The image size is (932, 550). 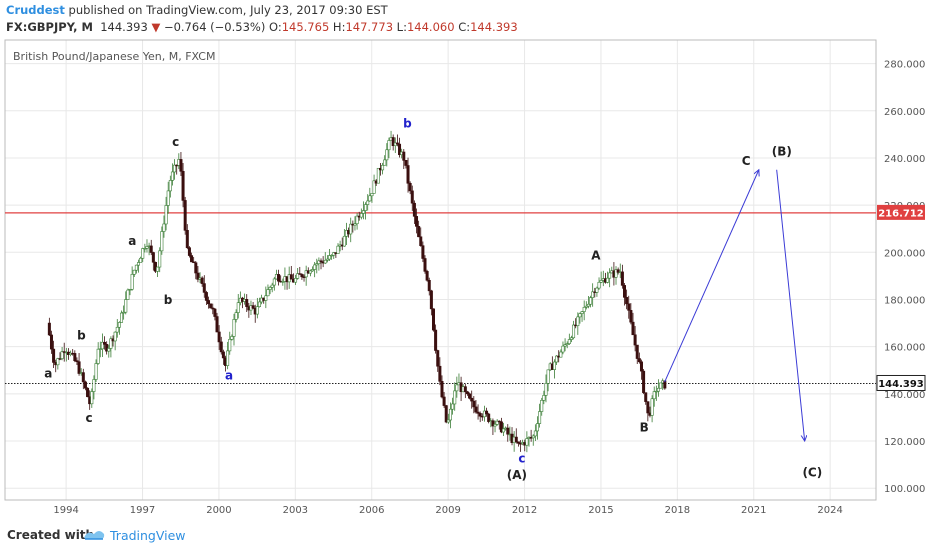 I want to click on x-tick-label: 2000, so click(x=218, y=510).